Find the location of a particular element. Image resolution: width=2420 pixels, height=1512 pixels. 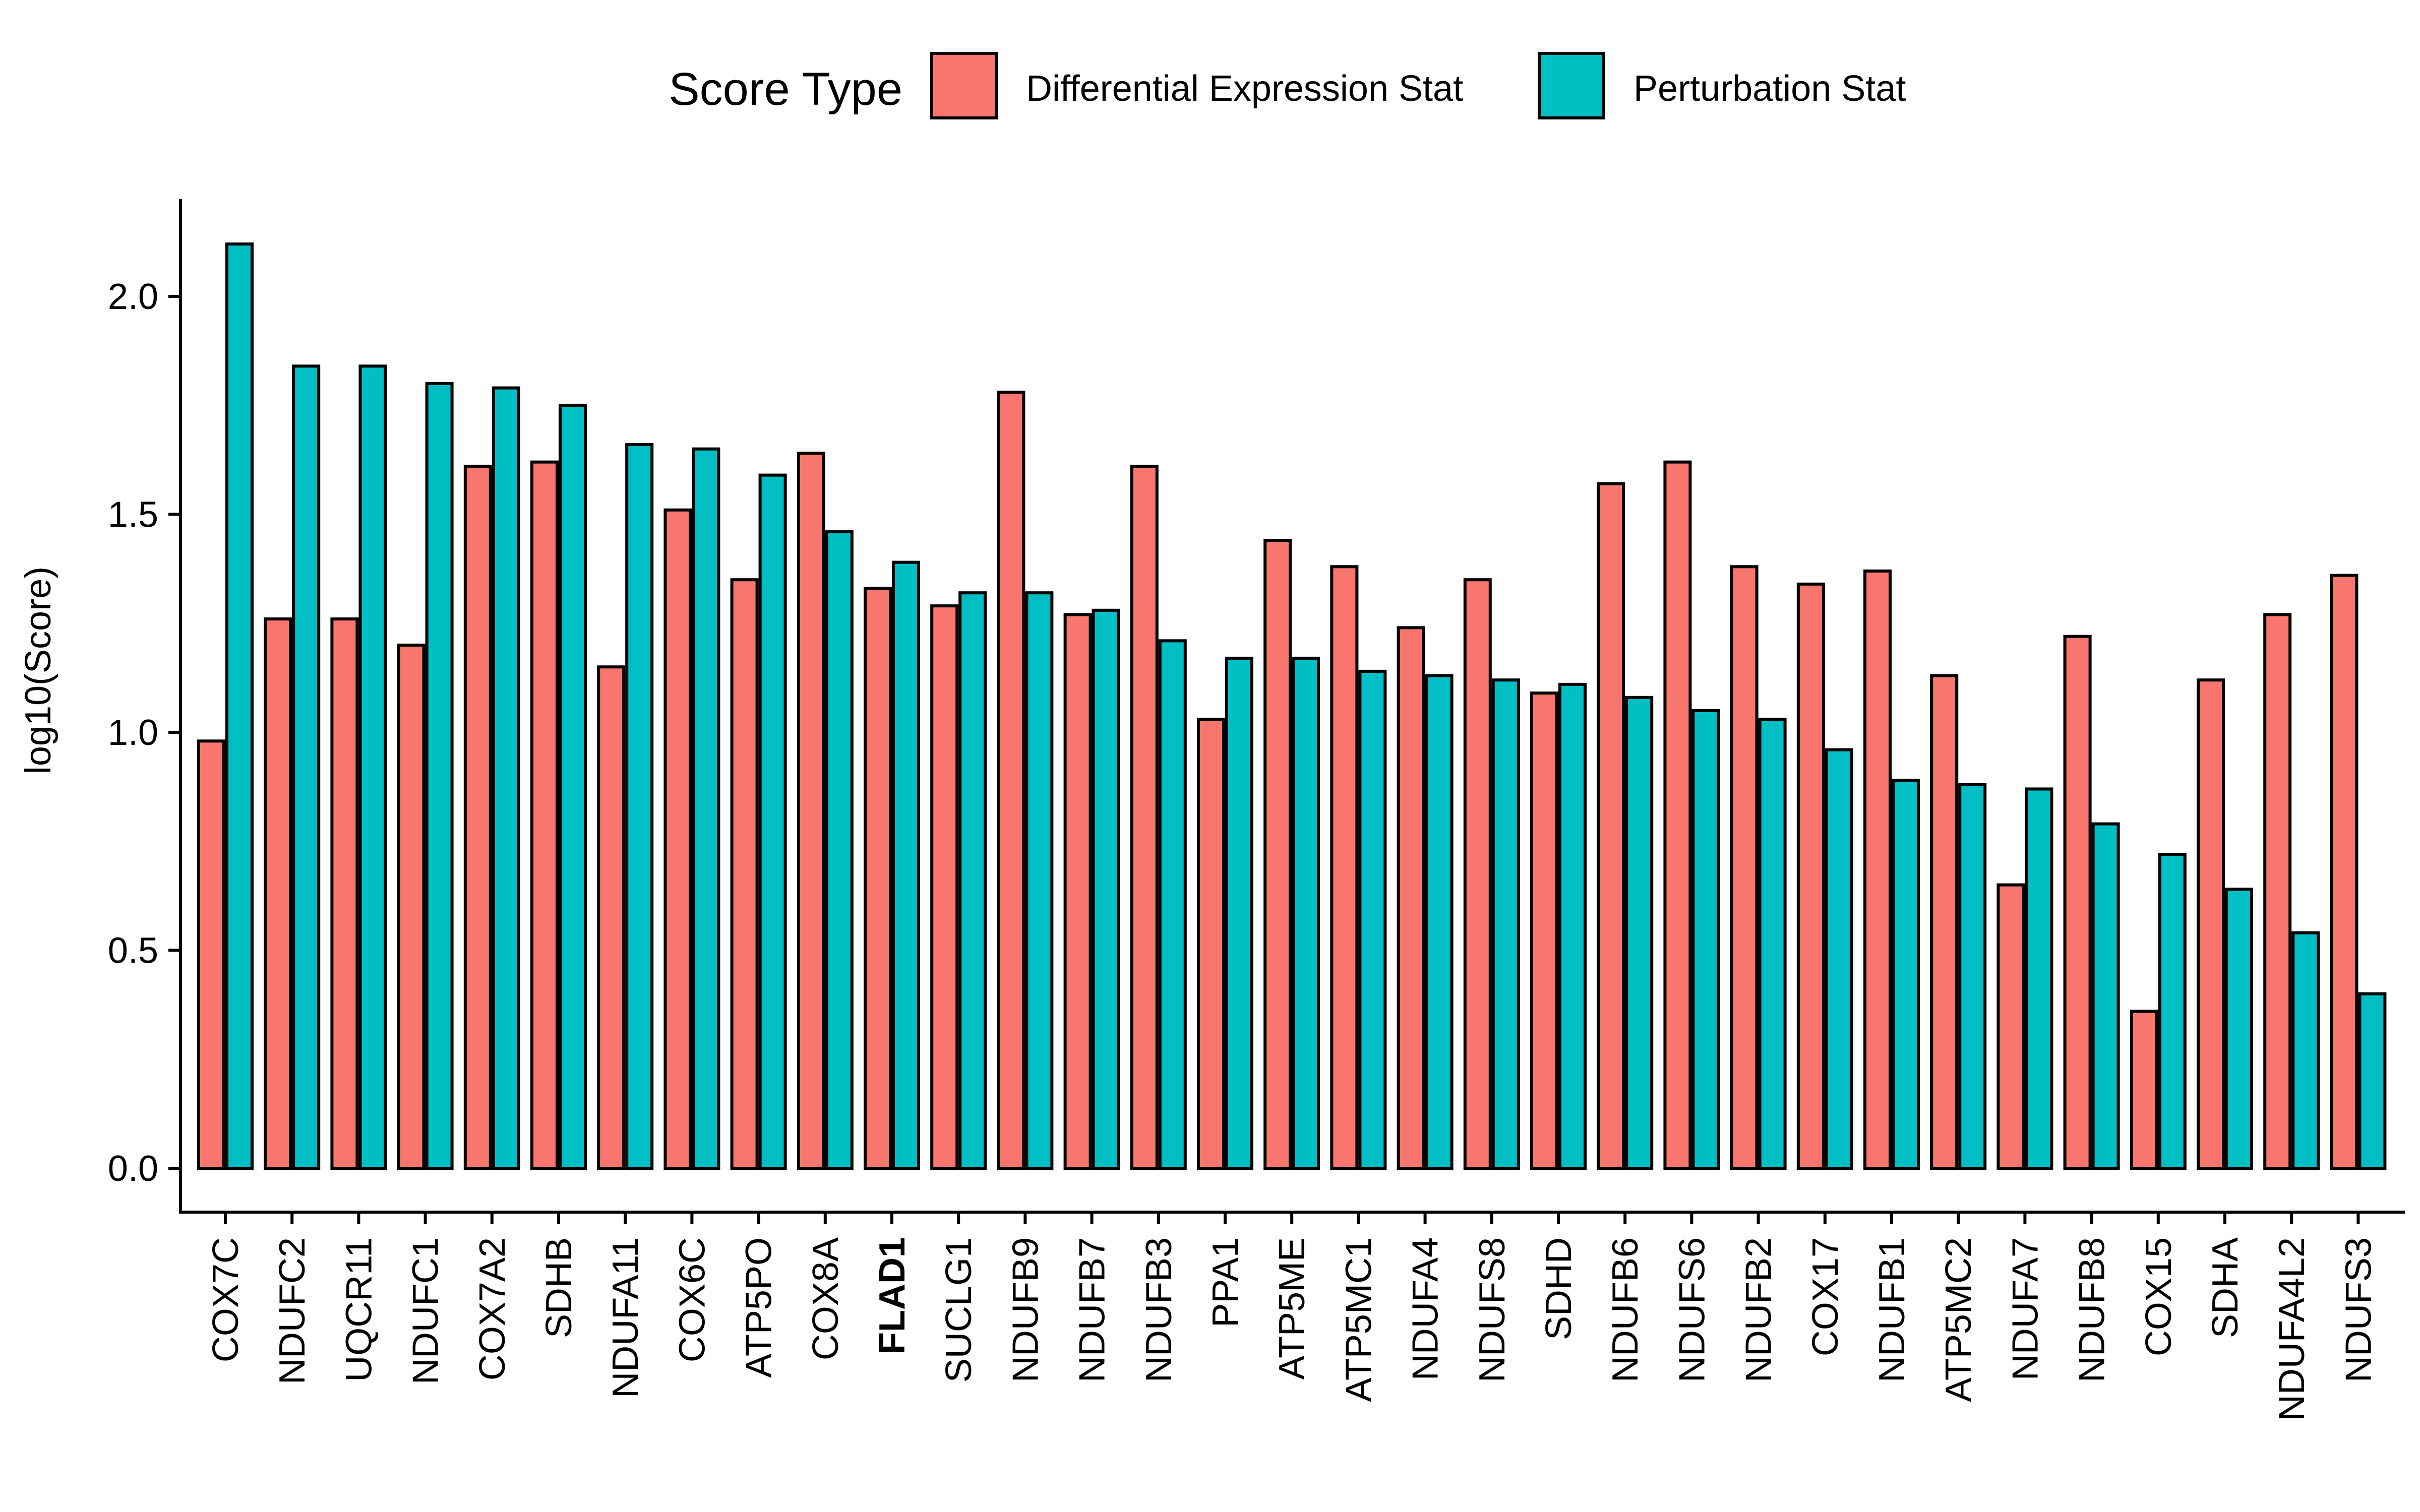

bar-differential-expression-ndufb1 is located at coordinates (1877, 869).